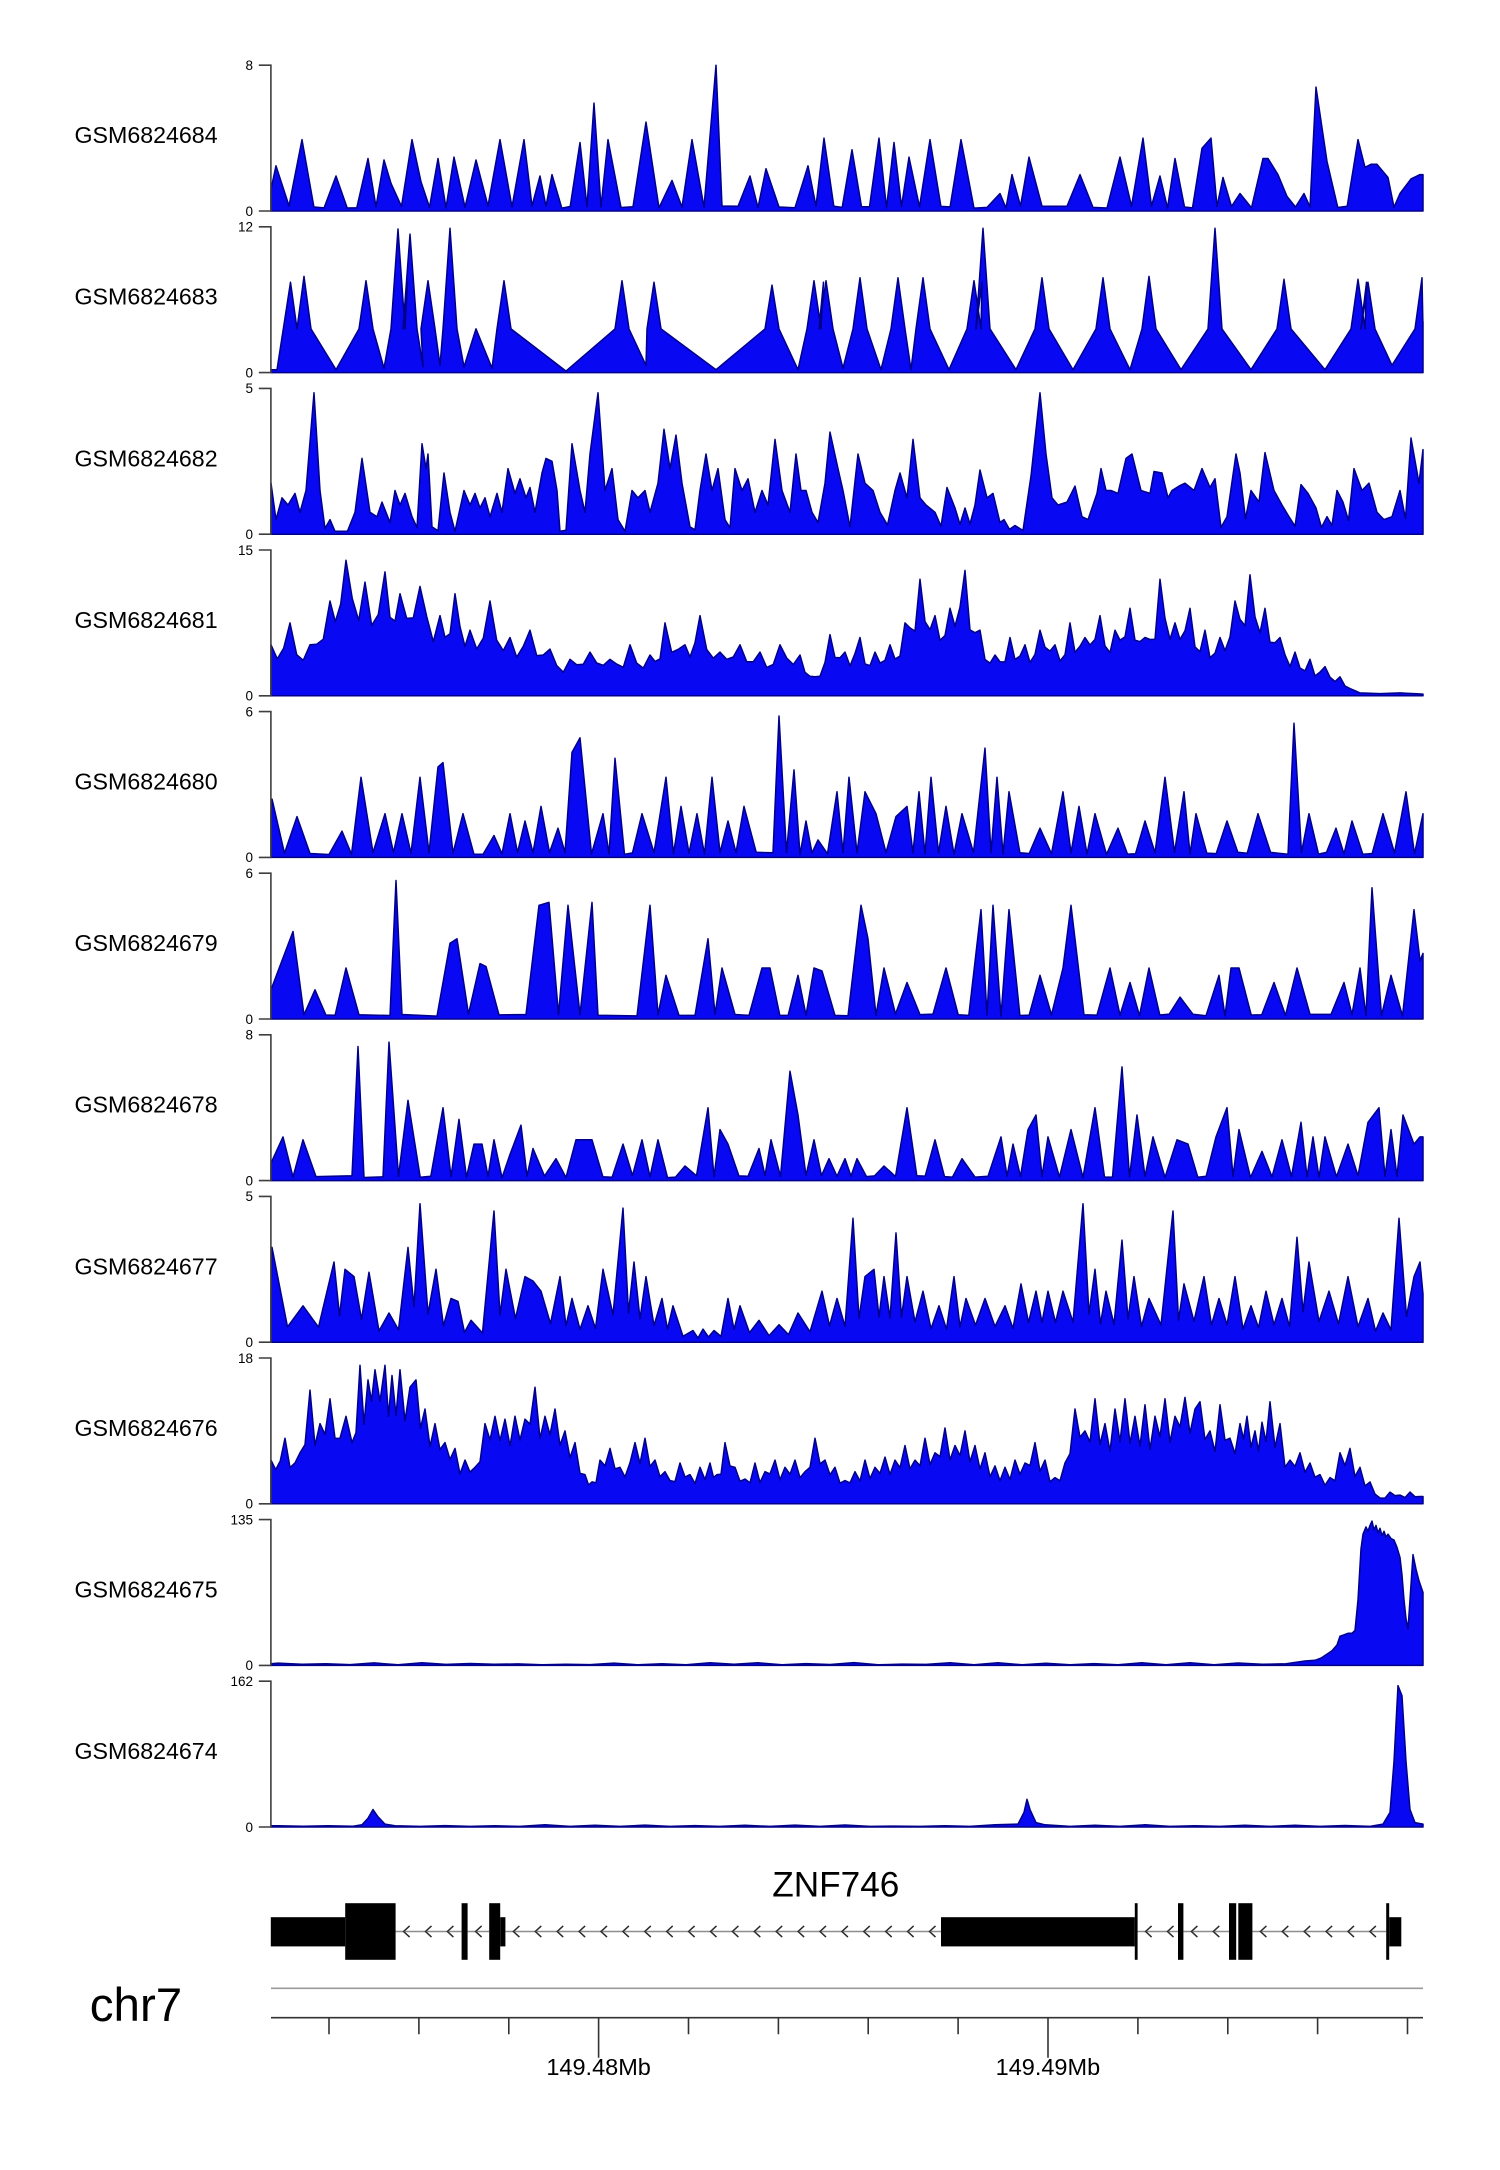 The image size is (1500, 2170). What do you see at coordinates (245, 1358) in the screenshot?
I see `svg-text: 18` at bounding box center [245, 1358].